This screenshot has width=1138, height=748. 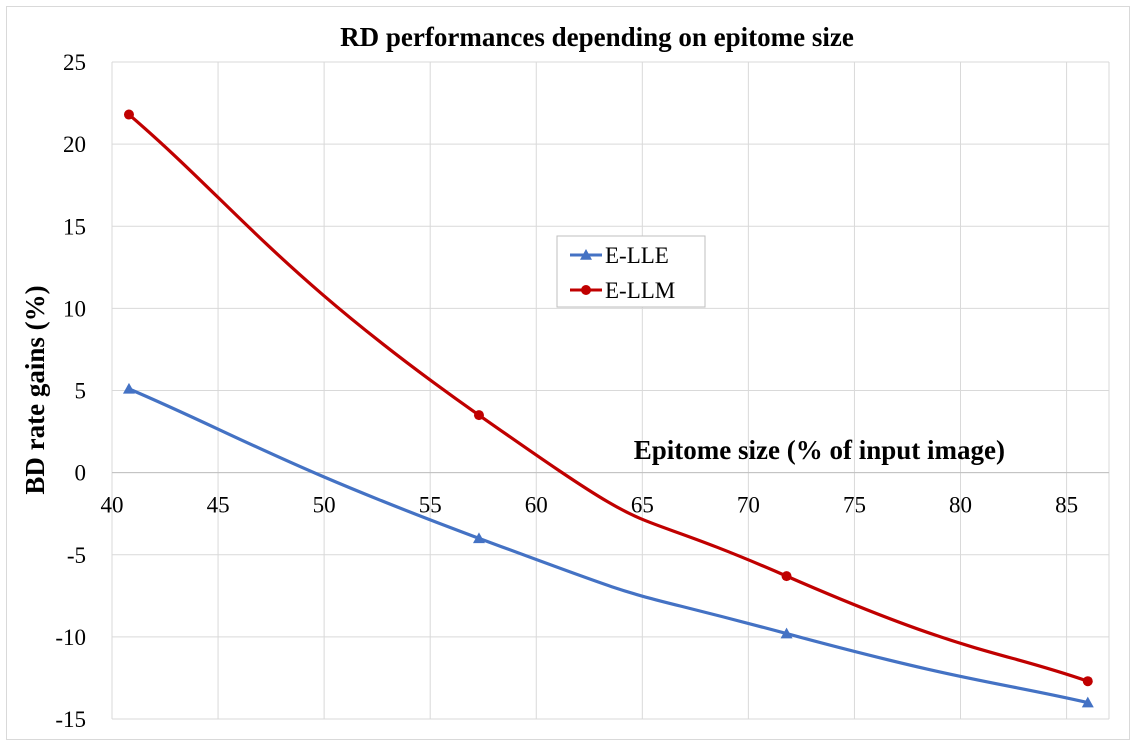 I want to click on x-tick-labels: 40 45 50 55 60 65 70 75 80 85, so click(x=590, y=505).